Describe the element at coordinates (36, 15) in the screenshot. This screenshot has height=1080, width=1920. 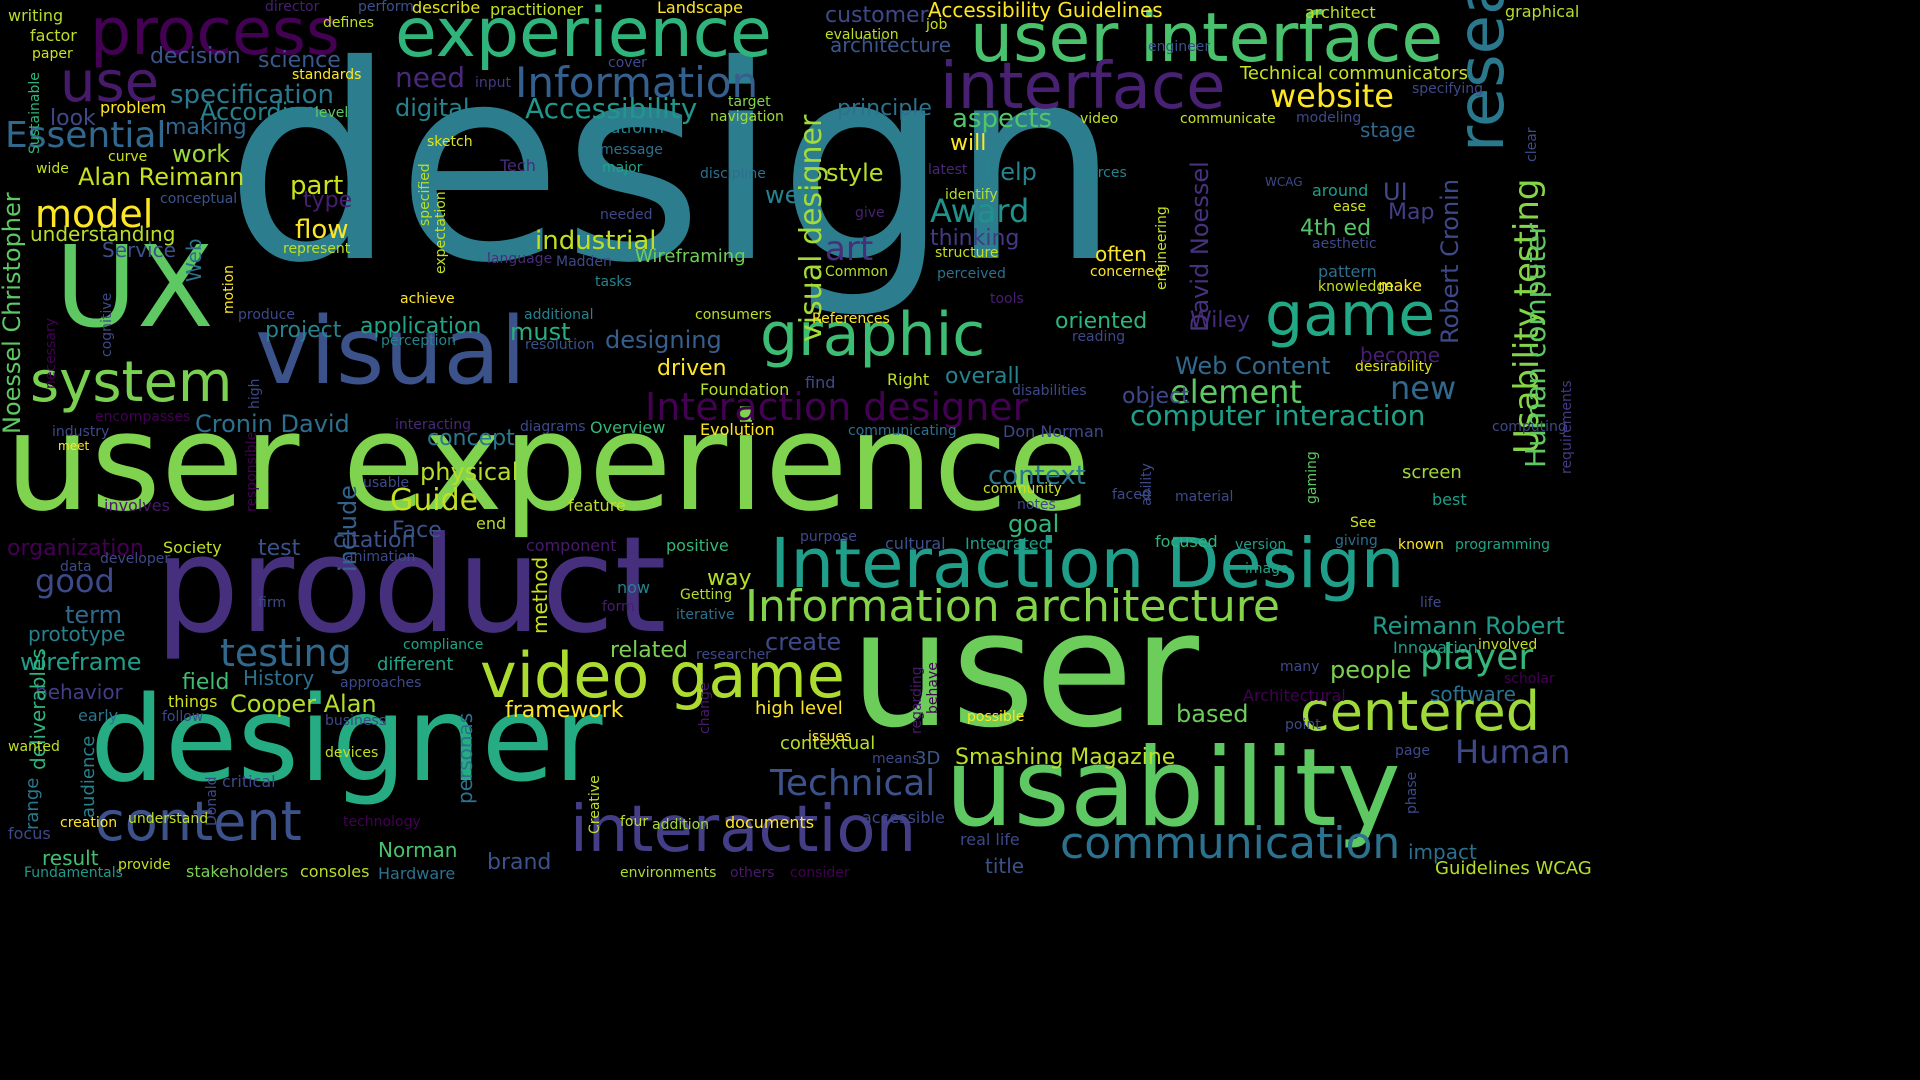
I see `word-writing: writing` at that location.